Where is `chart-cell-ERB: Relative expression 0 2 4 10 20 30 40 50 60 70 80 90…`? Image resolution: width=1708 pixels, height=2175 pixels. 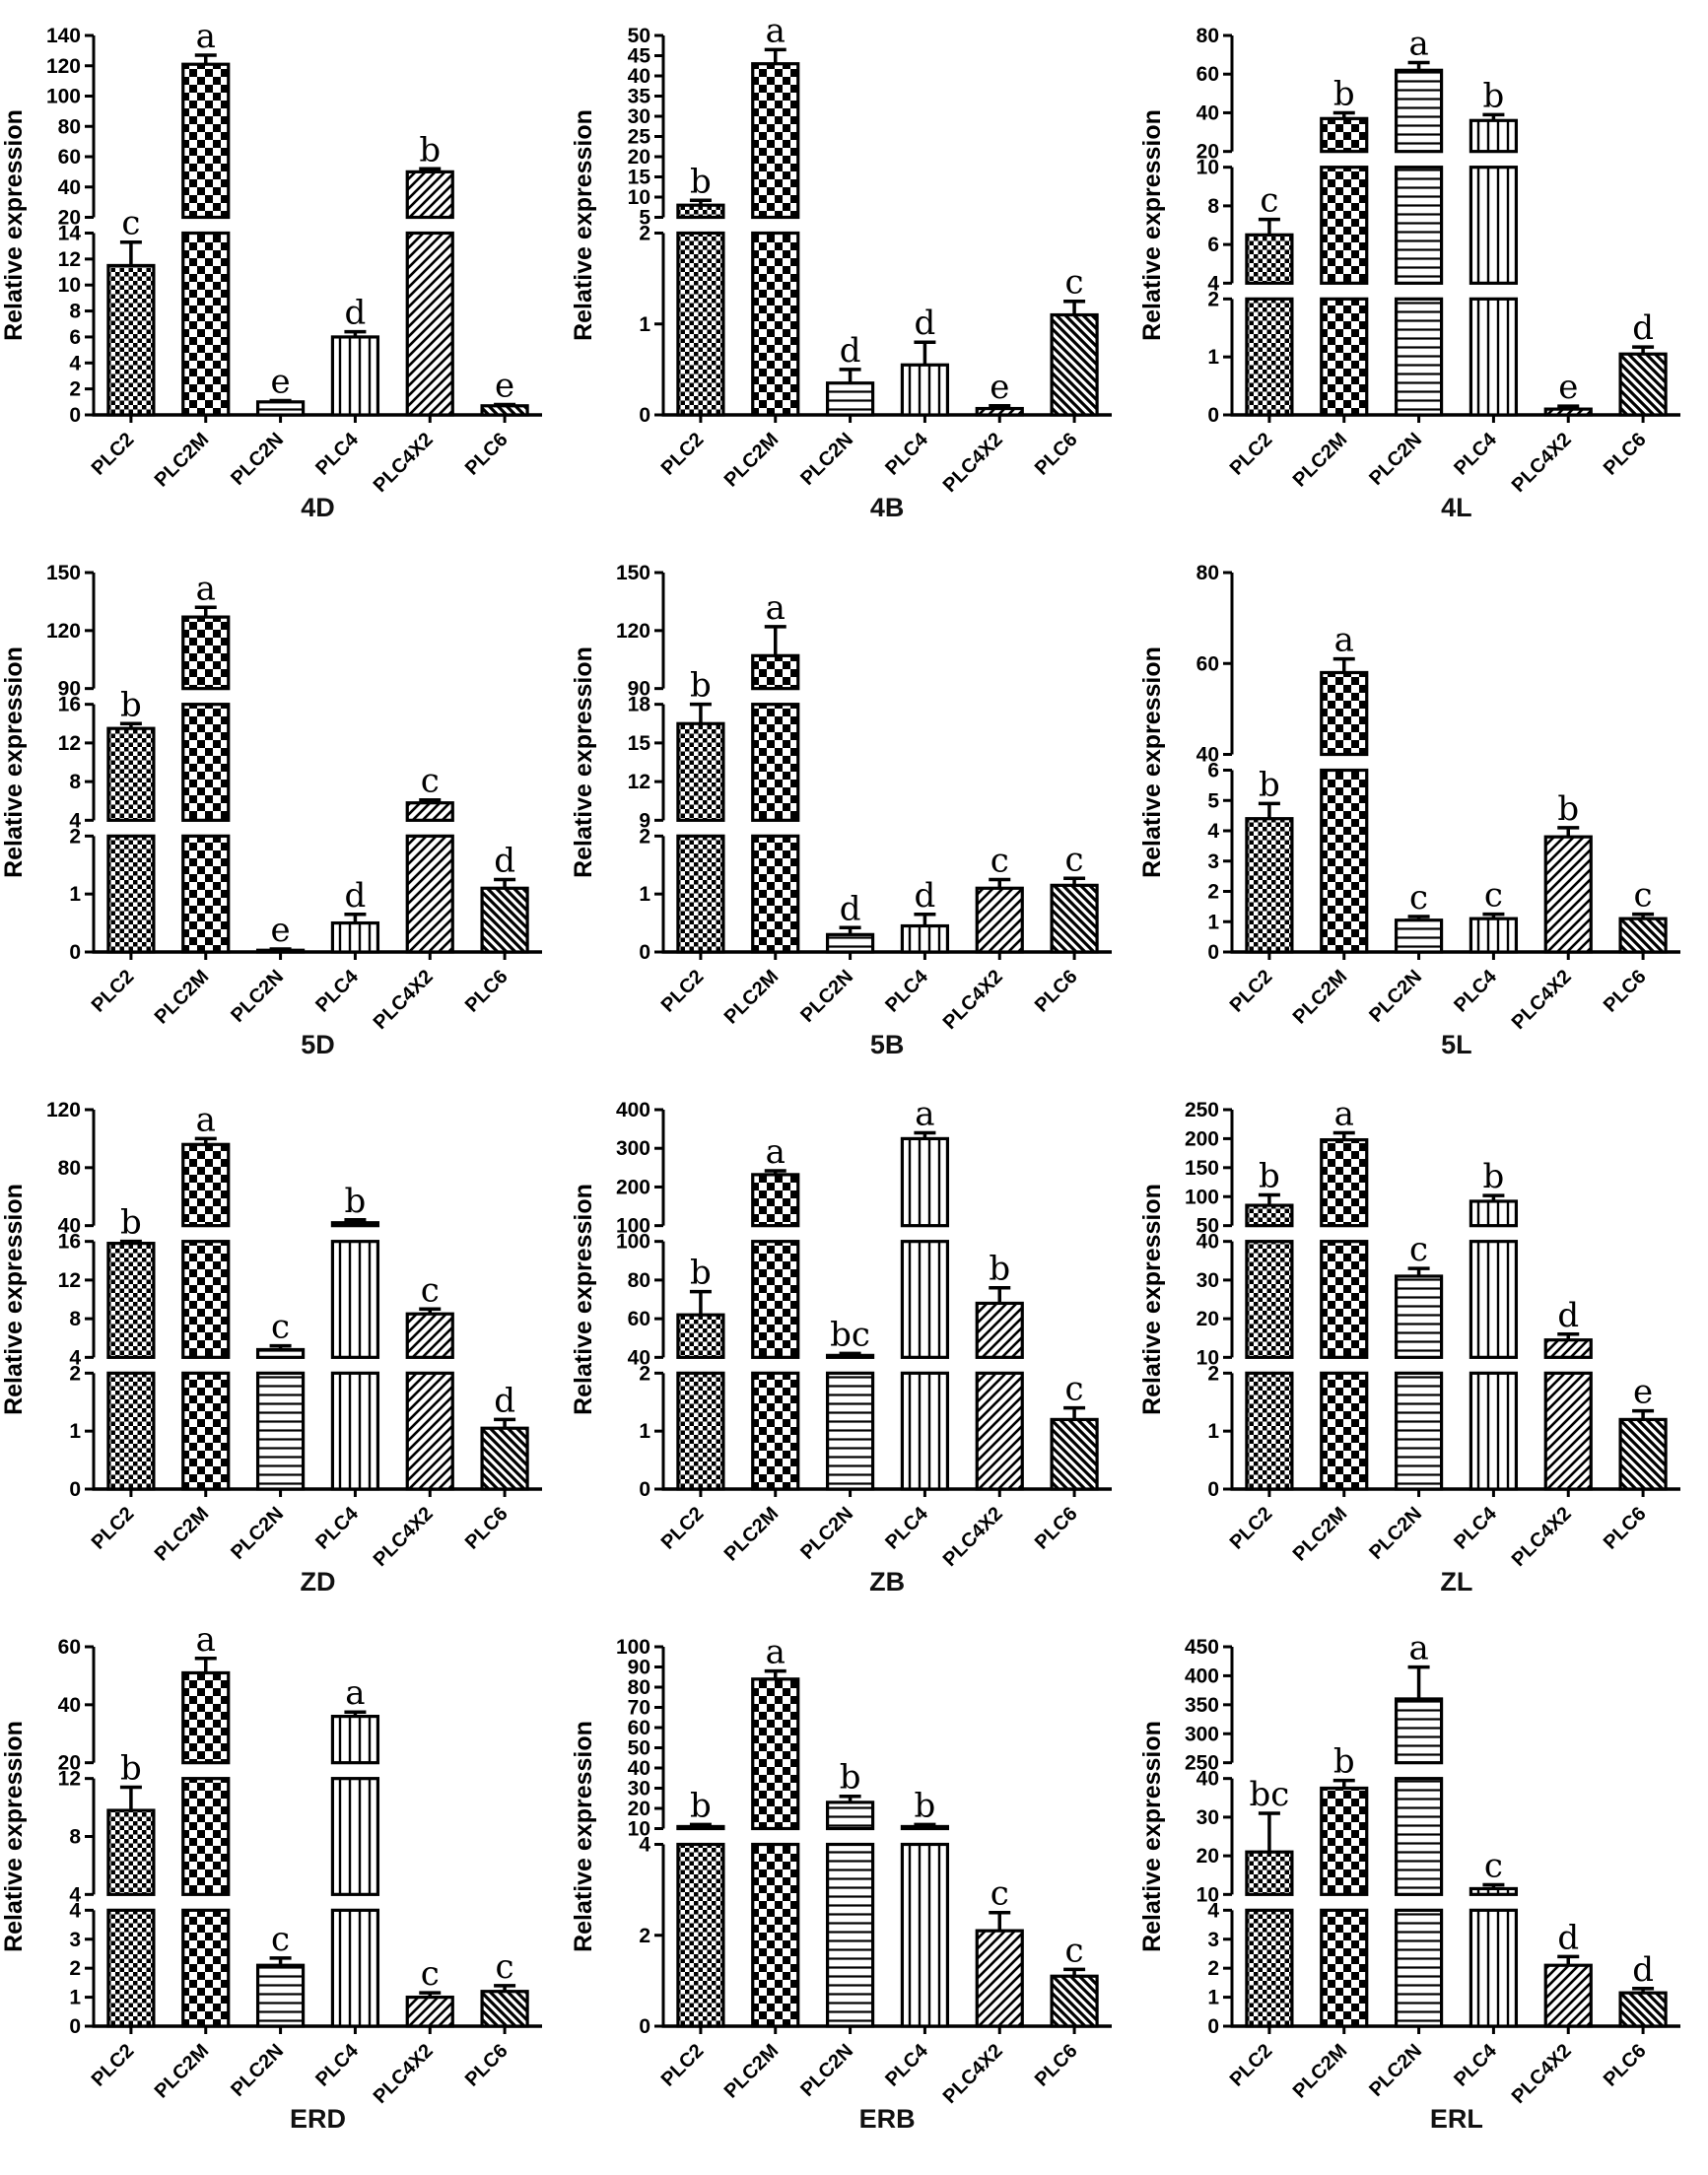
chart-cell-ERB: Relative expression 0 2 4 10 20 30 40 50 60 70 80 90… is located at coordinates (854, 1885).